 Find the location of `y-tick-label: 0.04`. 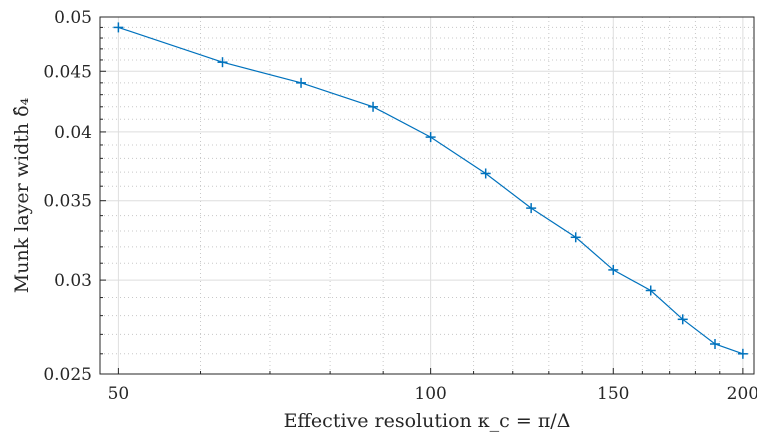

y-tick-label: 0.04 is located at coordinates (73, 133).